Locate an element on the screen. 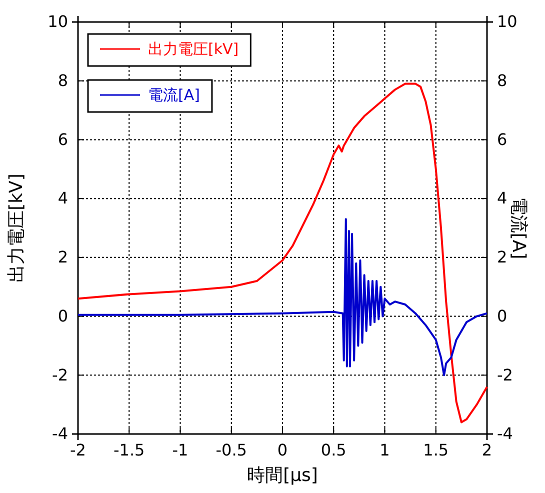 This screenshot has width=545, height=493. y-tick-label: 0 is located at coordinates (63, 316).